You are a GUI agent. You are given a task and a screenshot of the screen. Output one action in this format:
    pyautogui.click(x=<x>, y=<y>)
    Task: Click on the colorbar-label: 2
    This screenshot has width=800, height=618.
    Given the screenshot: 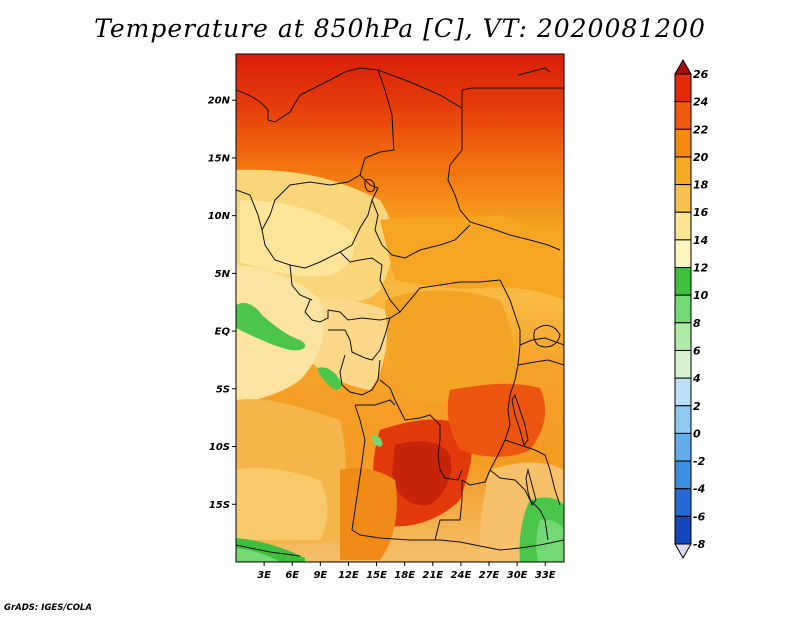 What is the action you would take?
    pyautogui.click(x=697, y=406)
    